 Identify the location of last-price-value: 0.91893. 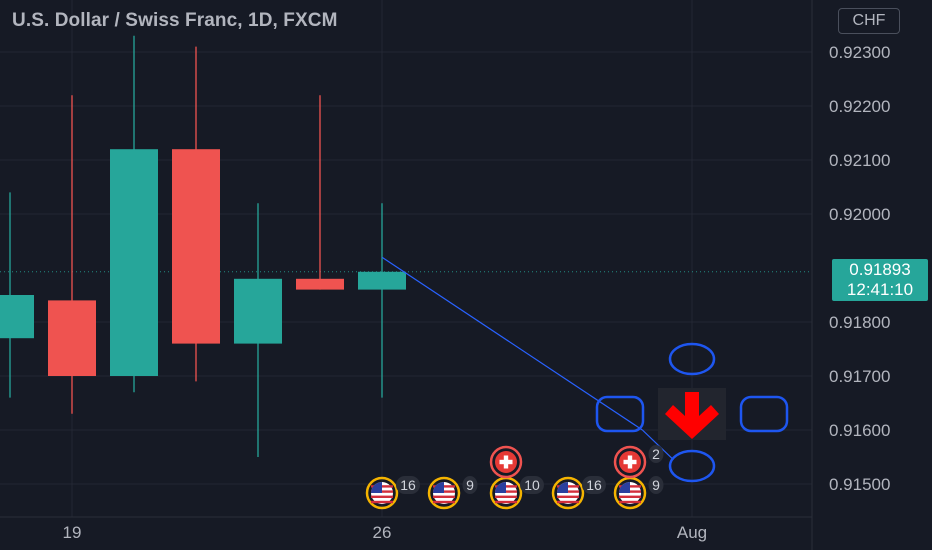
(880, 269).